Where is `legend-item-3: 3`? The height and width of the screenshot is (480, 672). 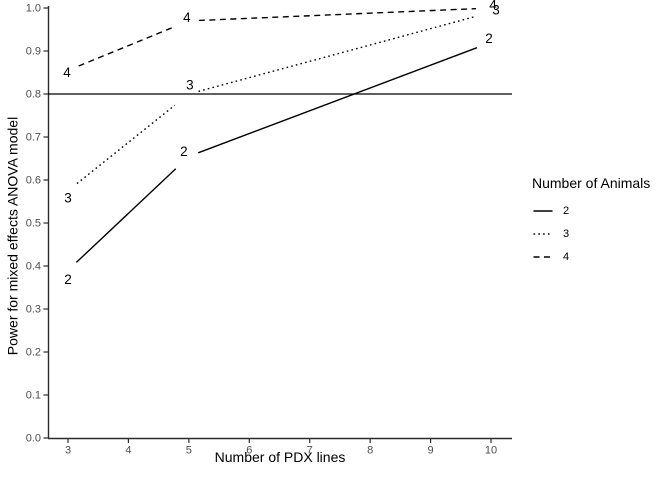
legend-item-3: 3 is located at coordinates (591, 233).